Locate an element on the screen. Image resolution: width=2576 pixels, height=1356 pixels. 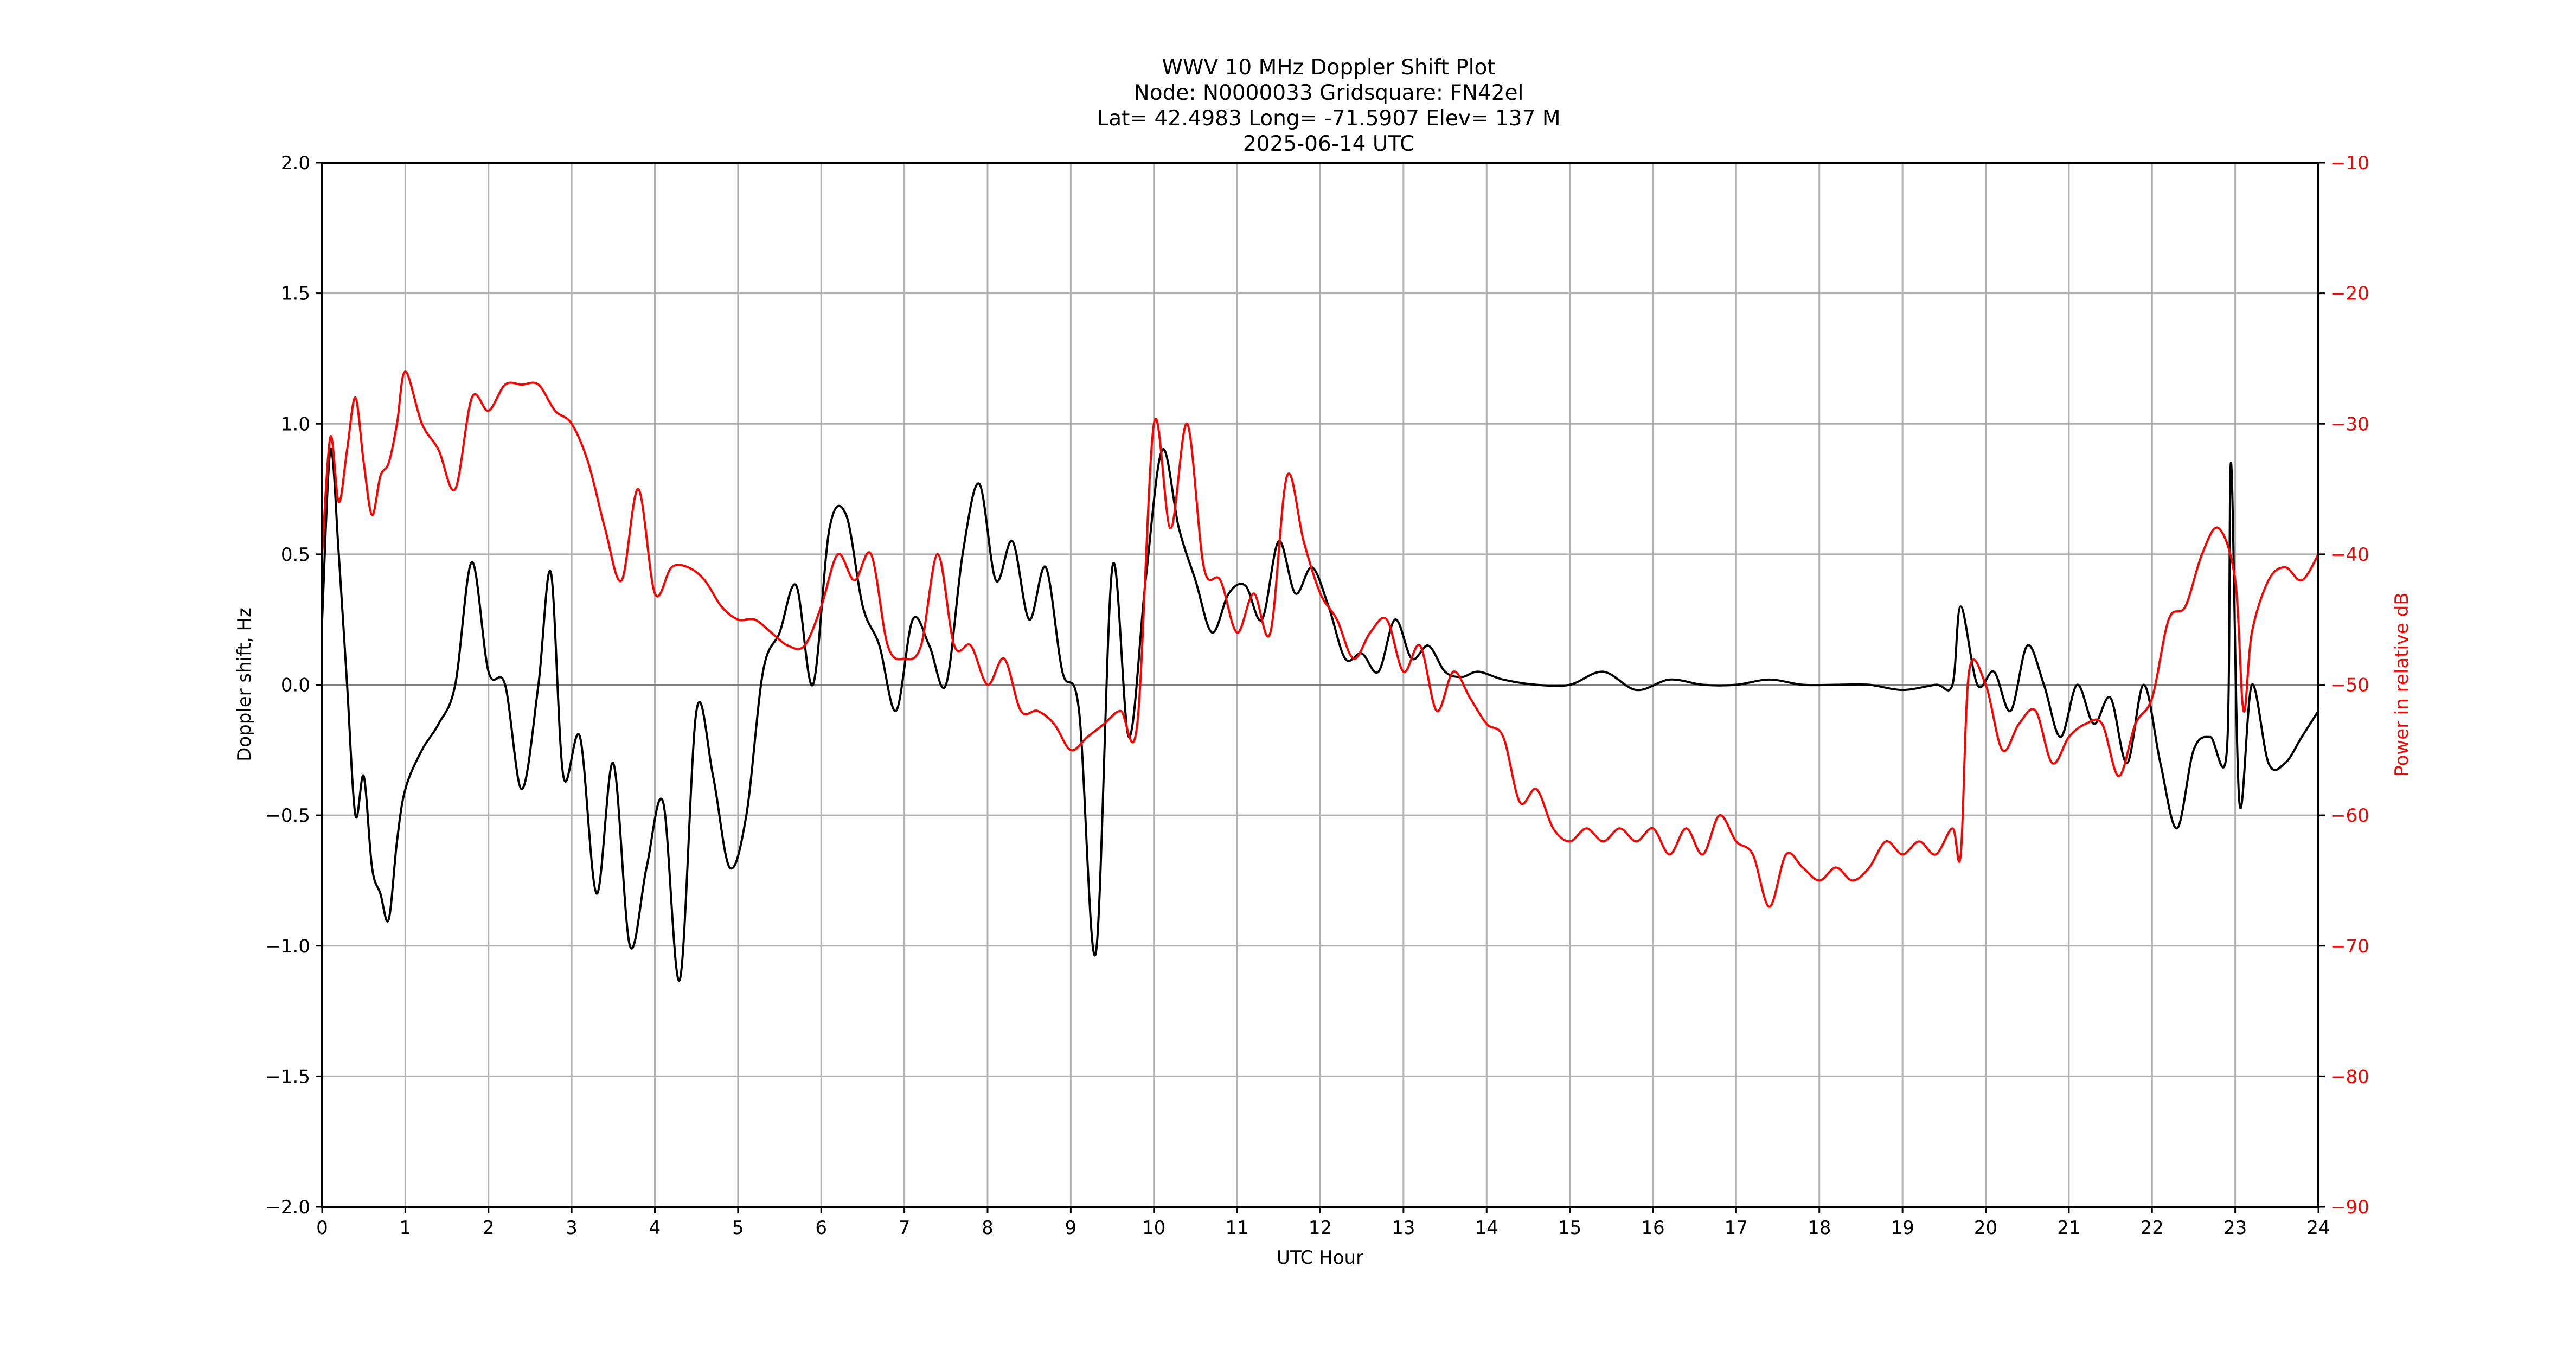
x-tick-label: 16 is located at coordinates (1652, 1228).